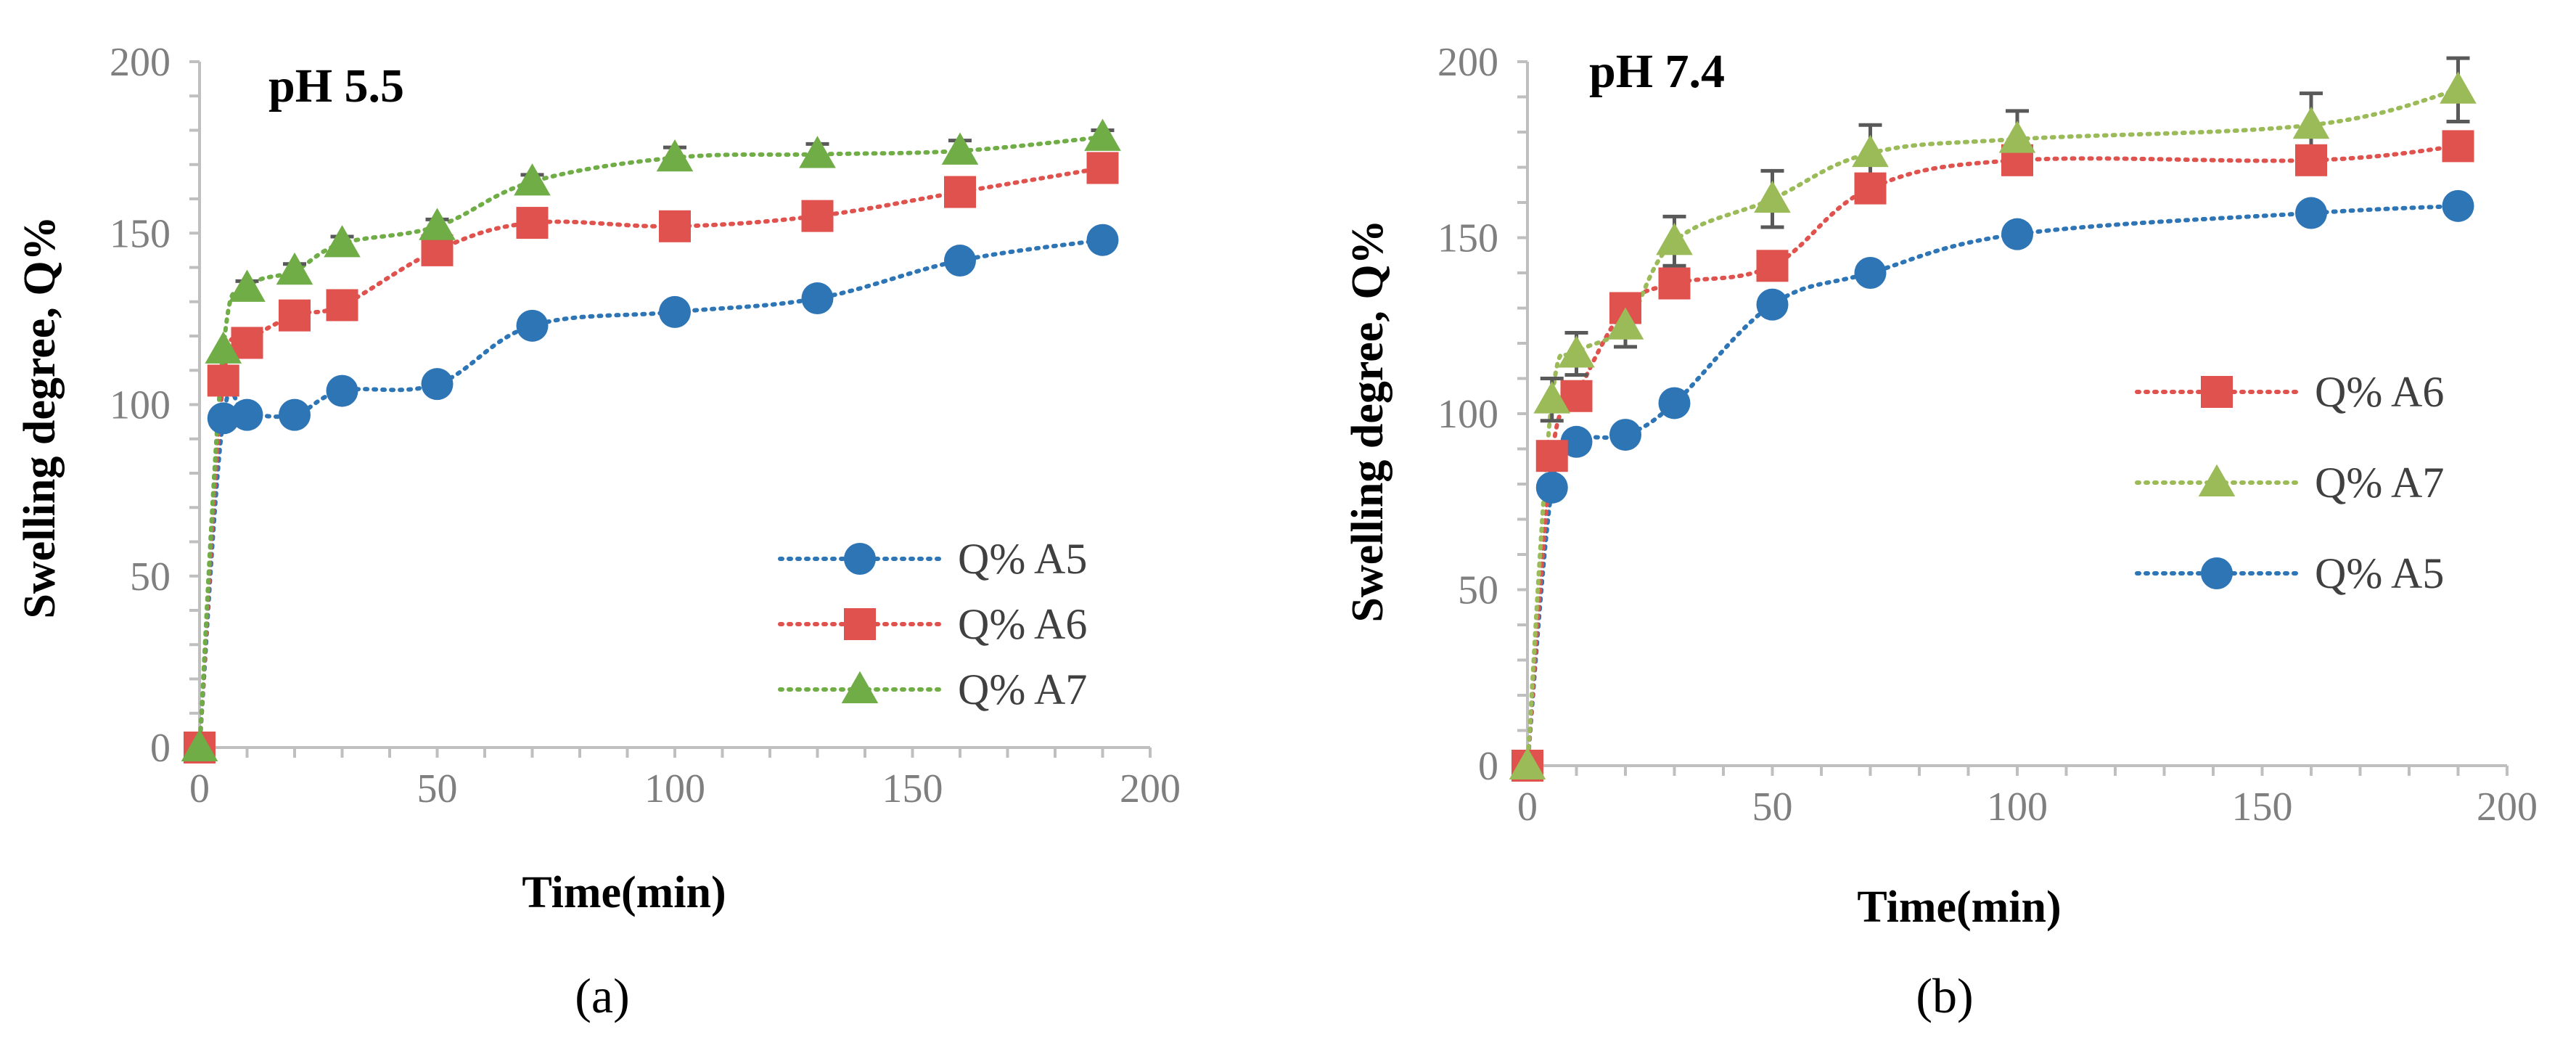 The image size is (2576, 1040). What do you see at coordinates (2289, 482) in the screenshot?
I see `legend: Q% A6 Q% A7 Q% A5` at bounding box center [2289, 482].